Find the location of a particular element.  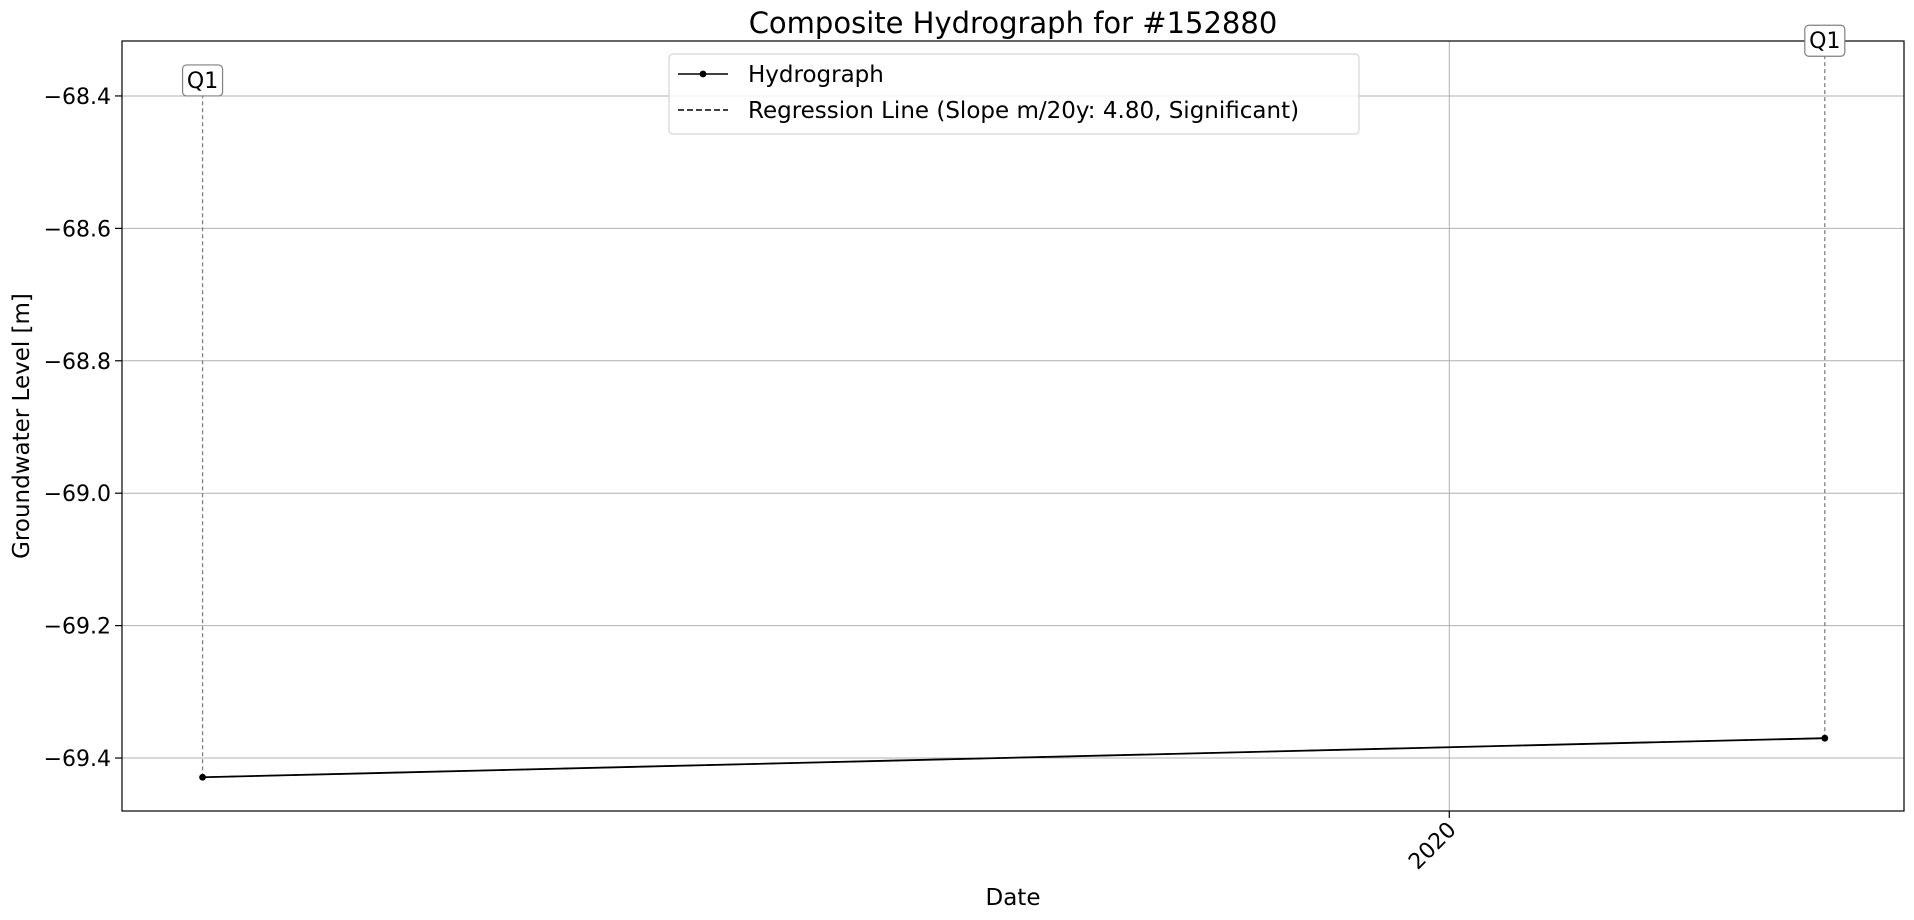

legend-box is located at coordinates (1014, 94).